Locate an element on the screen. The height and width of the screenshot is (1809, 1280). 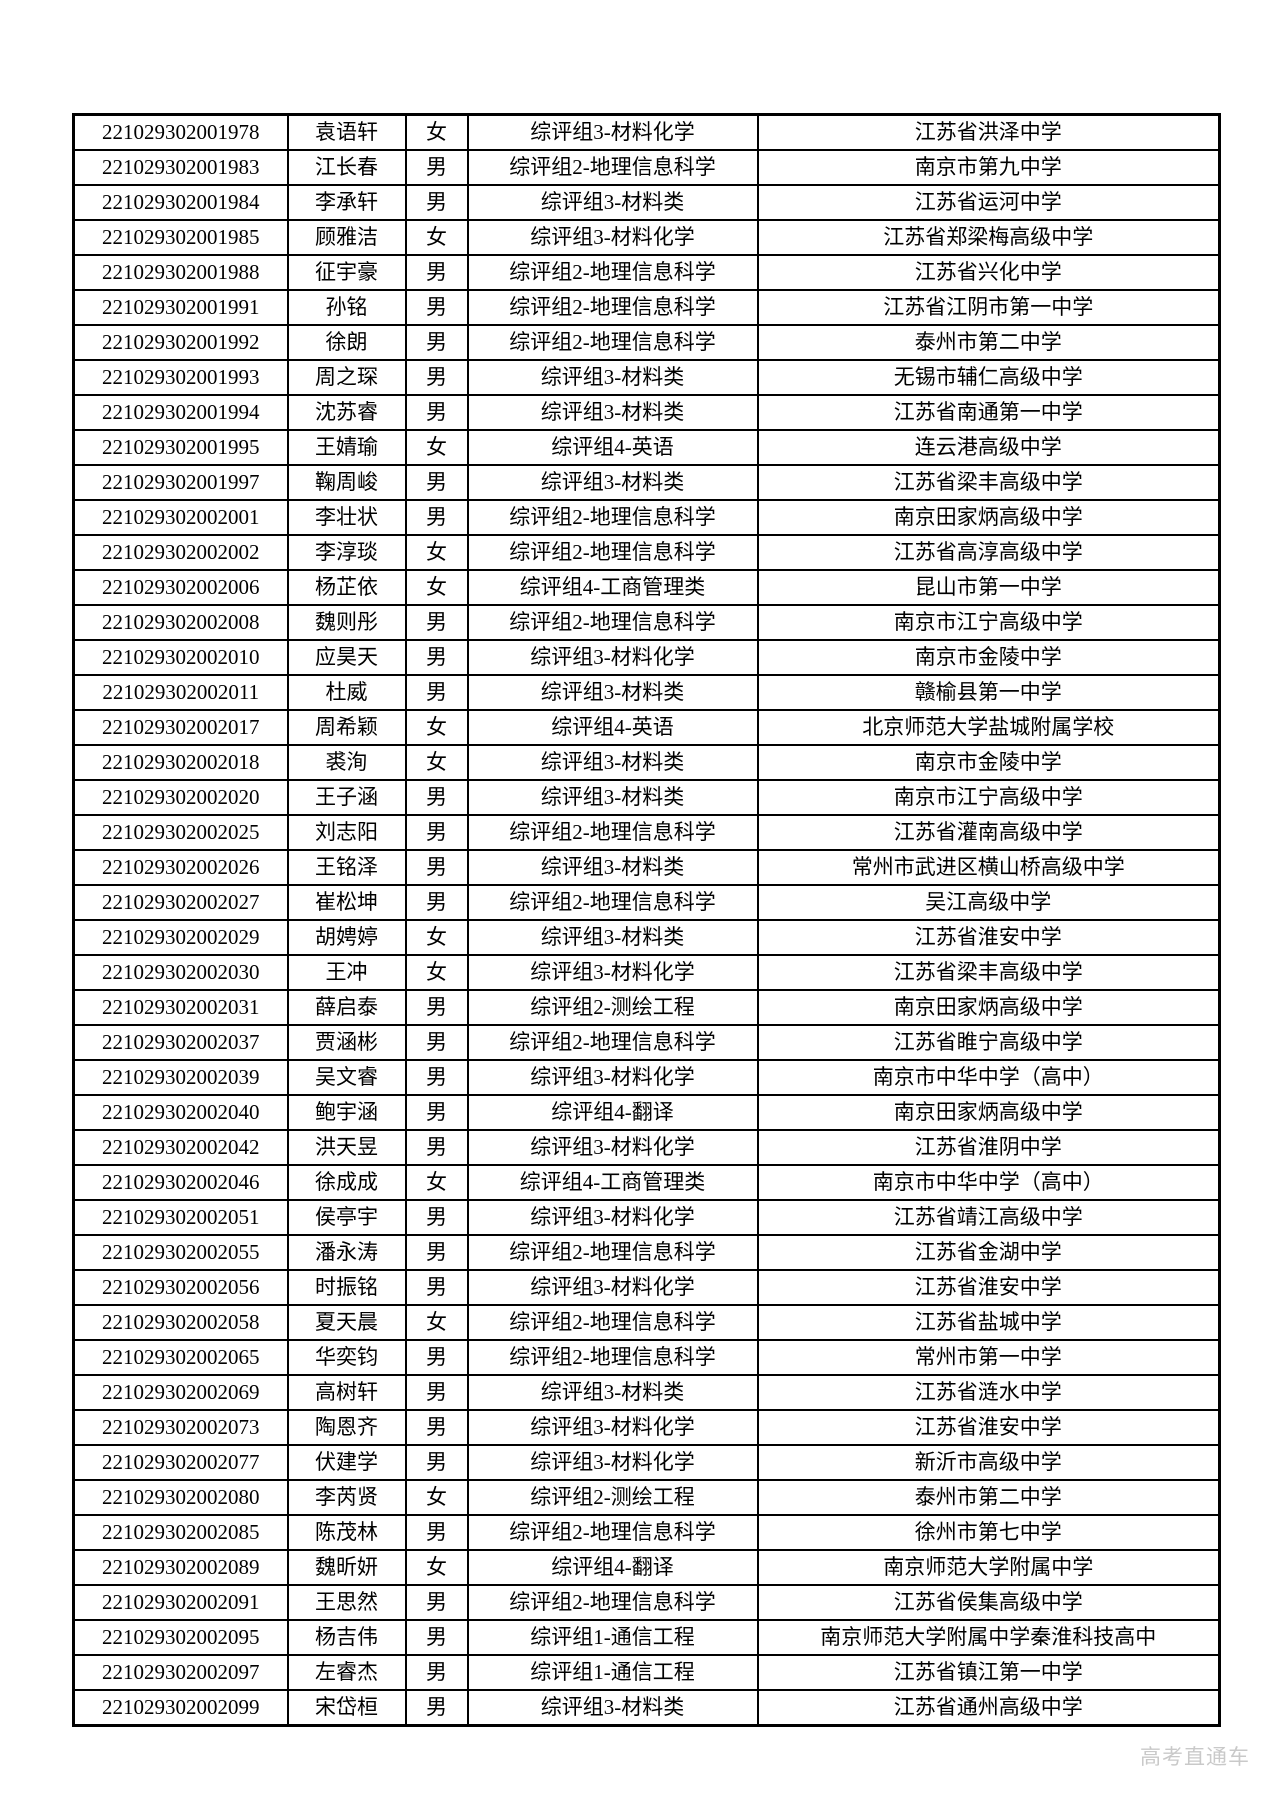
cell-candidate-id: 221029302002002 is located at coordinates (180, 552).